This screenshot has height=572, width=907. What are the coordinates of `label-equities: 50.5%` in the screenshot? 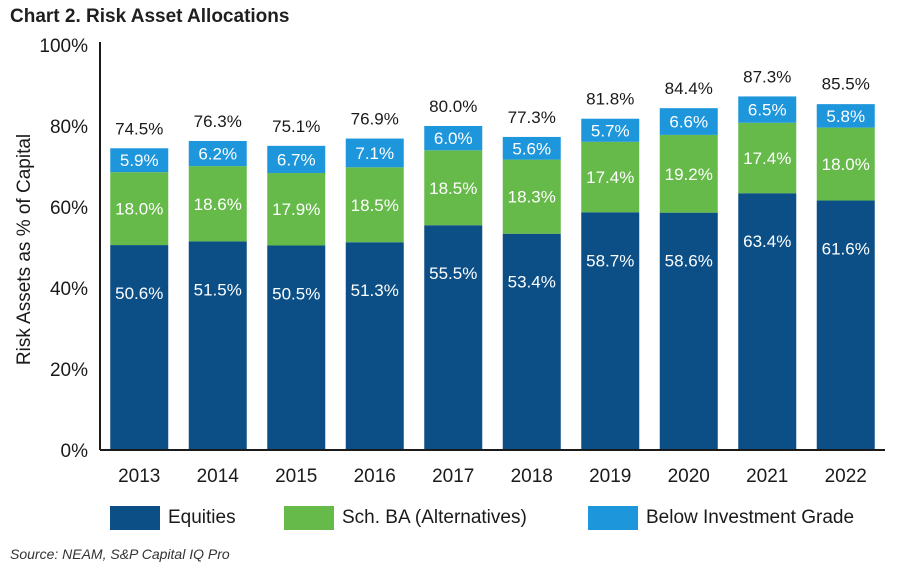 It's located at (296, 293).